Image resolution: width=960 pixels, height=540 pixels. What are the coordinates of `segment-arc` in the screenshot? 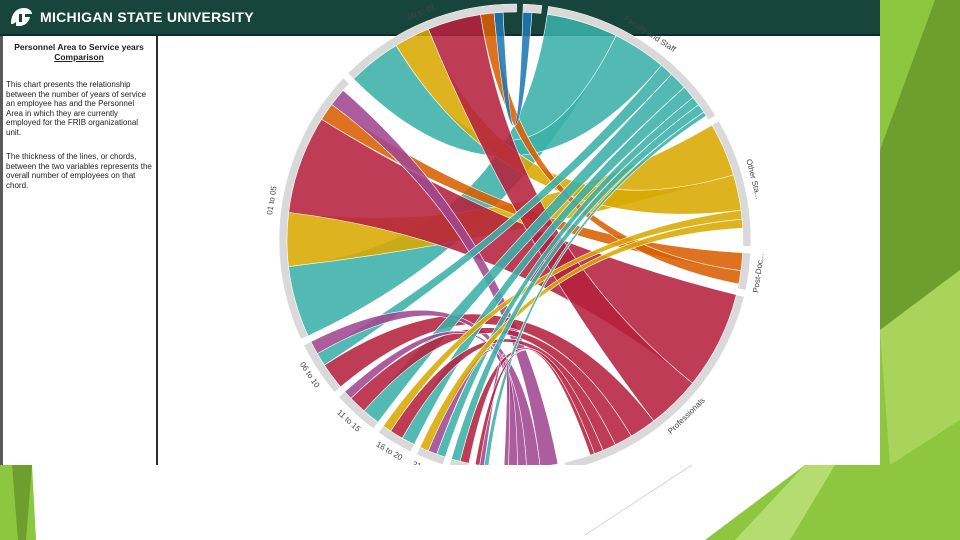 It's located at (554, 464).